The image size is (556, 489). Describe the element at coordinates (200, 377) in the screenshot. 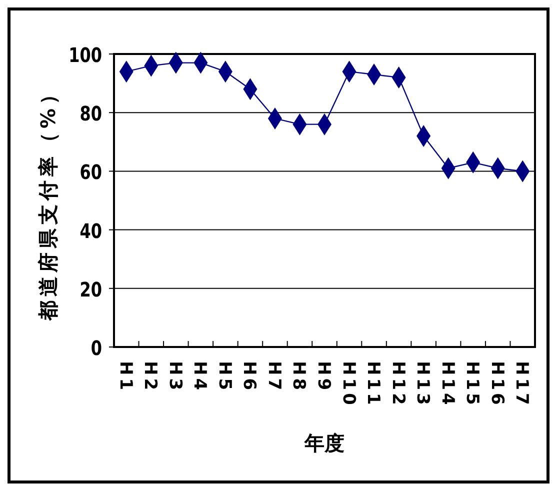

I see `x-tick-label: H4` at that location.